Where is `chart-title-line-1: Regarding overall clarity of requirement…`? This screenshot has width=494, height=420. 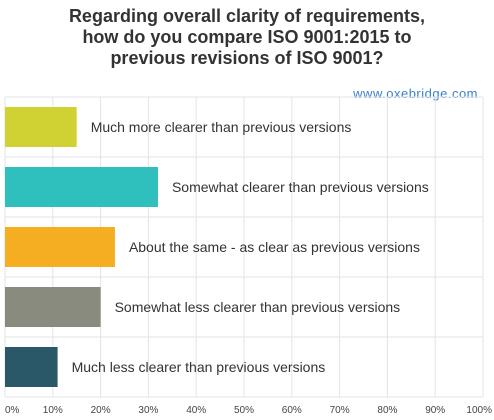 chart-title-line-1: Regarding overall clarity of requirement… is located at coordinates (247, 16).